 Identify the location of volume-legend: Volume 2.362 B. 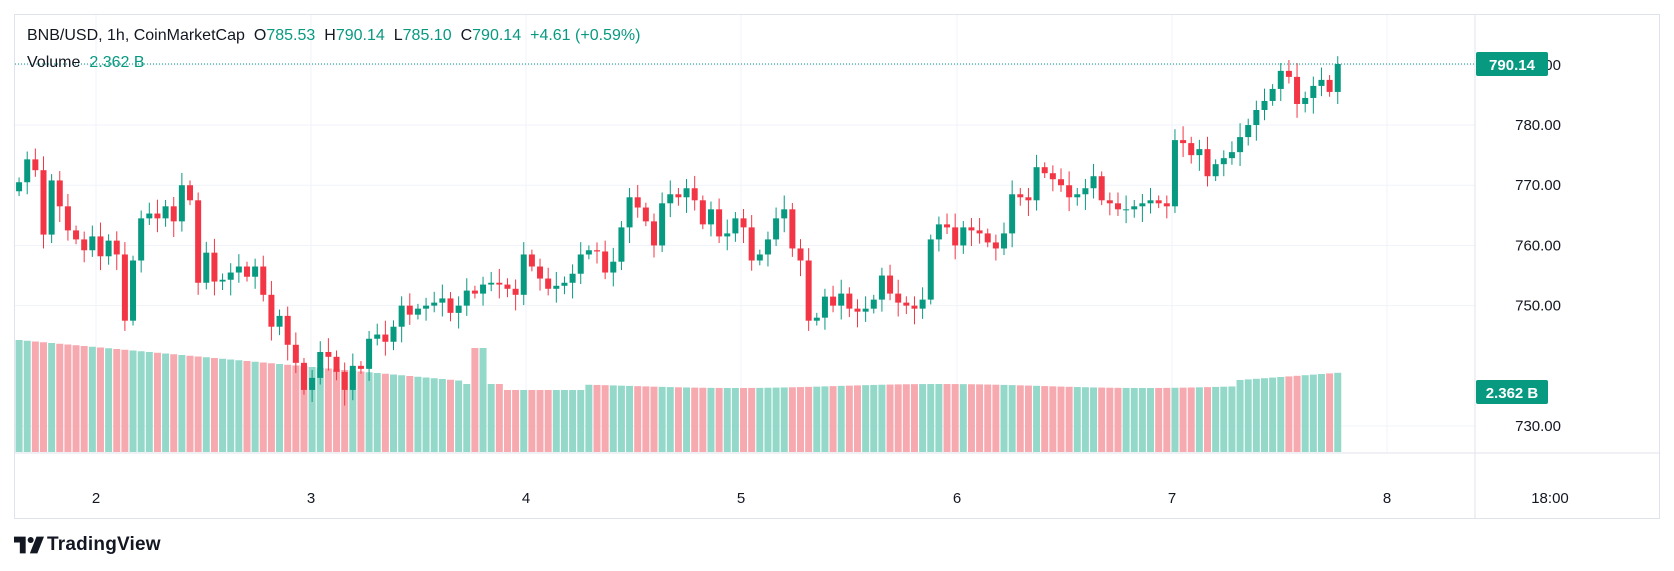
(86, 63).